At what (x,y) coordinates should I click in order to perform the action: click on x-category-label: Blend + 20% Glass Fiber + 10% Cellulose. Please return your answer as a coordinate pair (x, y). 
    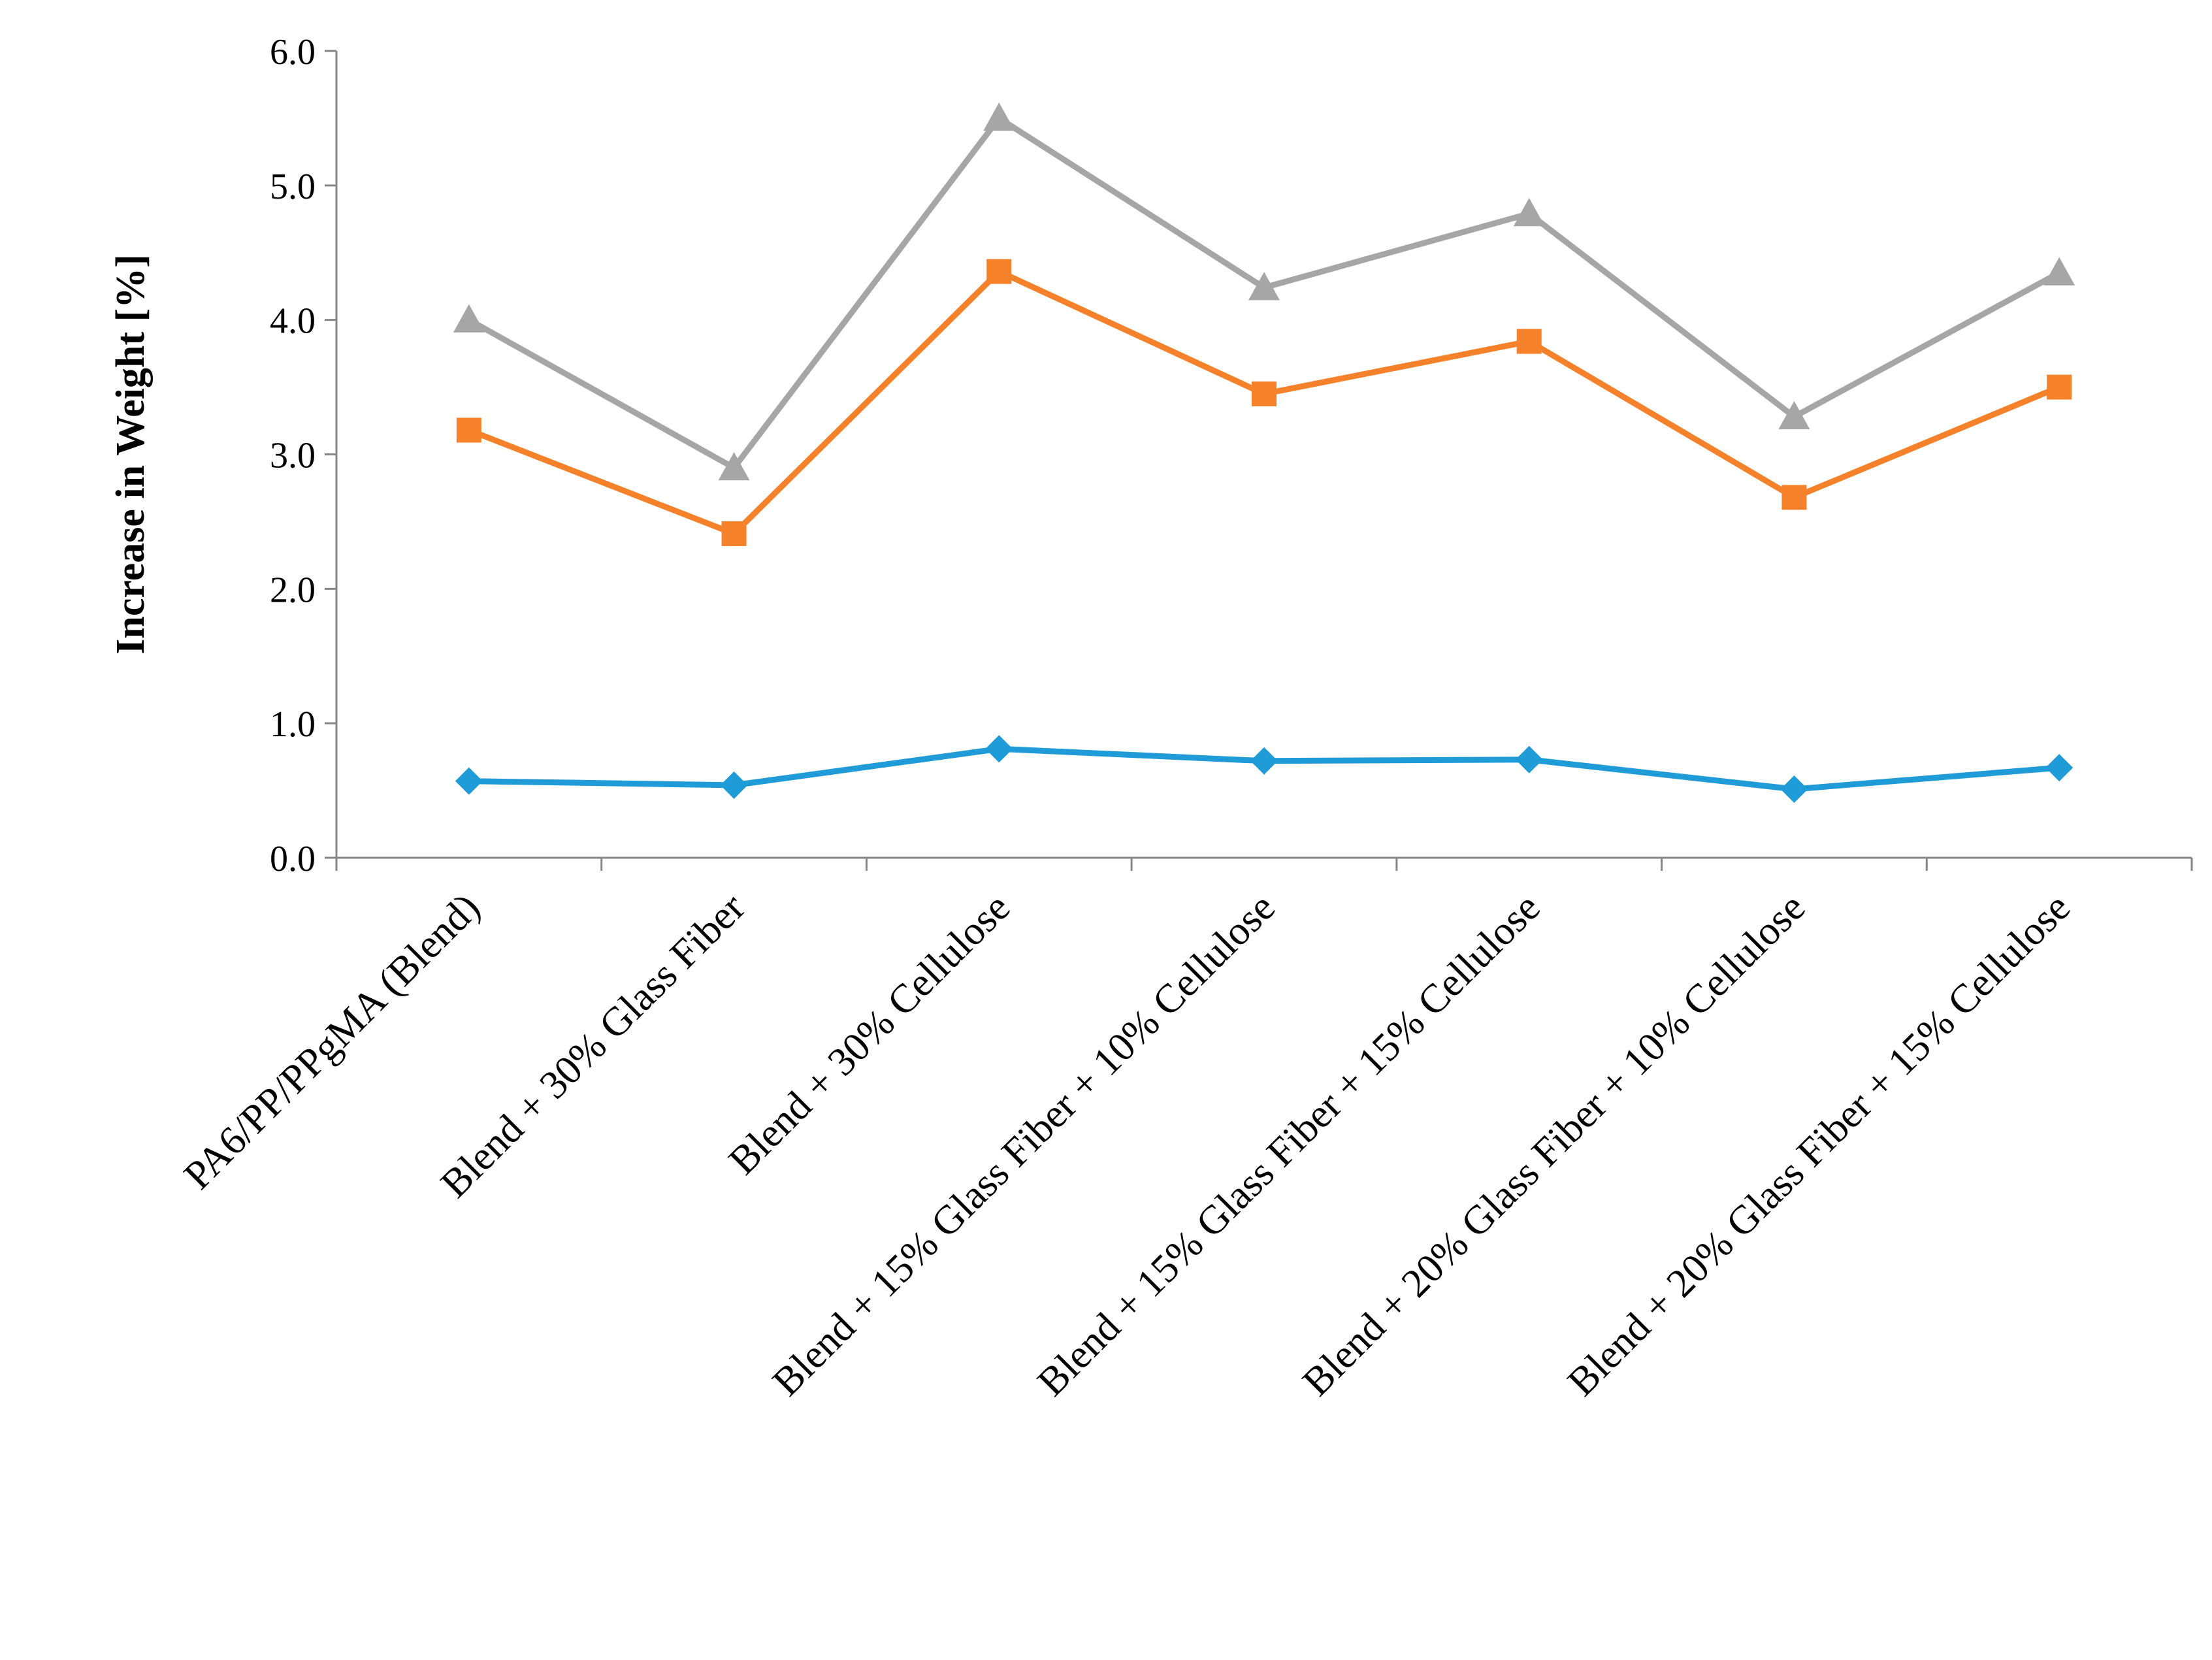
    Looking at the image, I should click on (1554, 1145).